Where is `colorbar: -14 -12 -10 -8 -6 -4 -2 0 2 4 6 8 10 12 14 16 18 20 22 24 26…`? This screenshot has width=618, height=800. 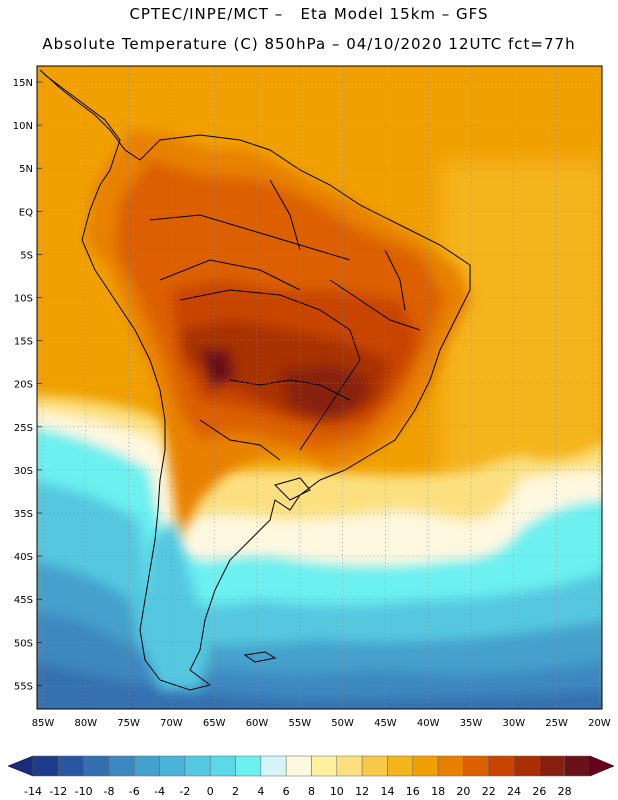 colorbar: -14 -12 -10 -8 -6 -4 -2 0 2 4 6 8 10 12 14 16 18 20 22 24 26… is located at coordinates (311, 776).